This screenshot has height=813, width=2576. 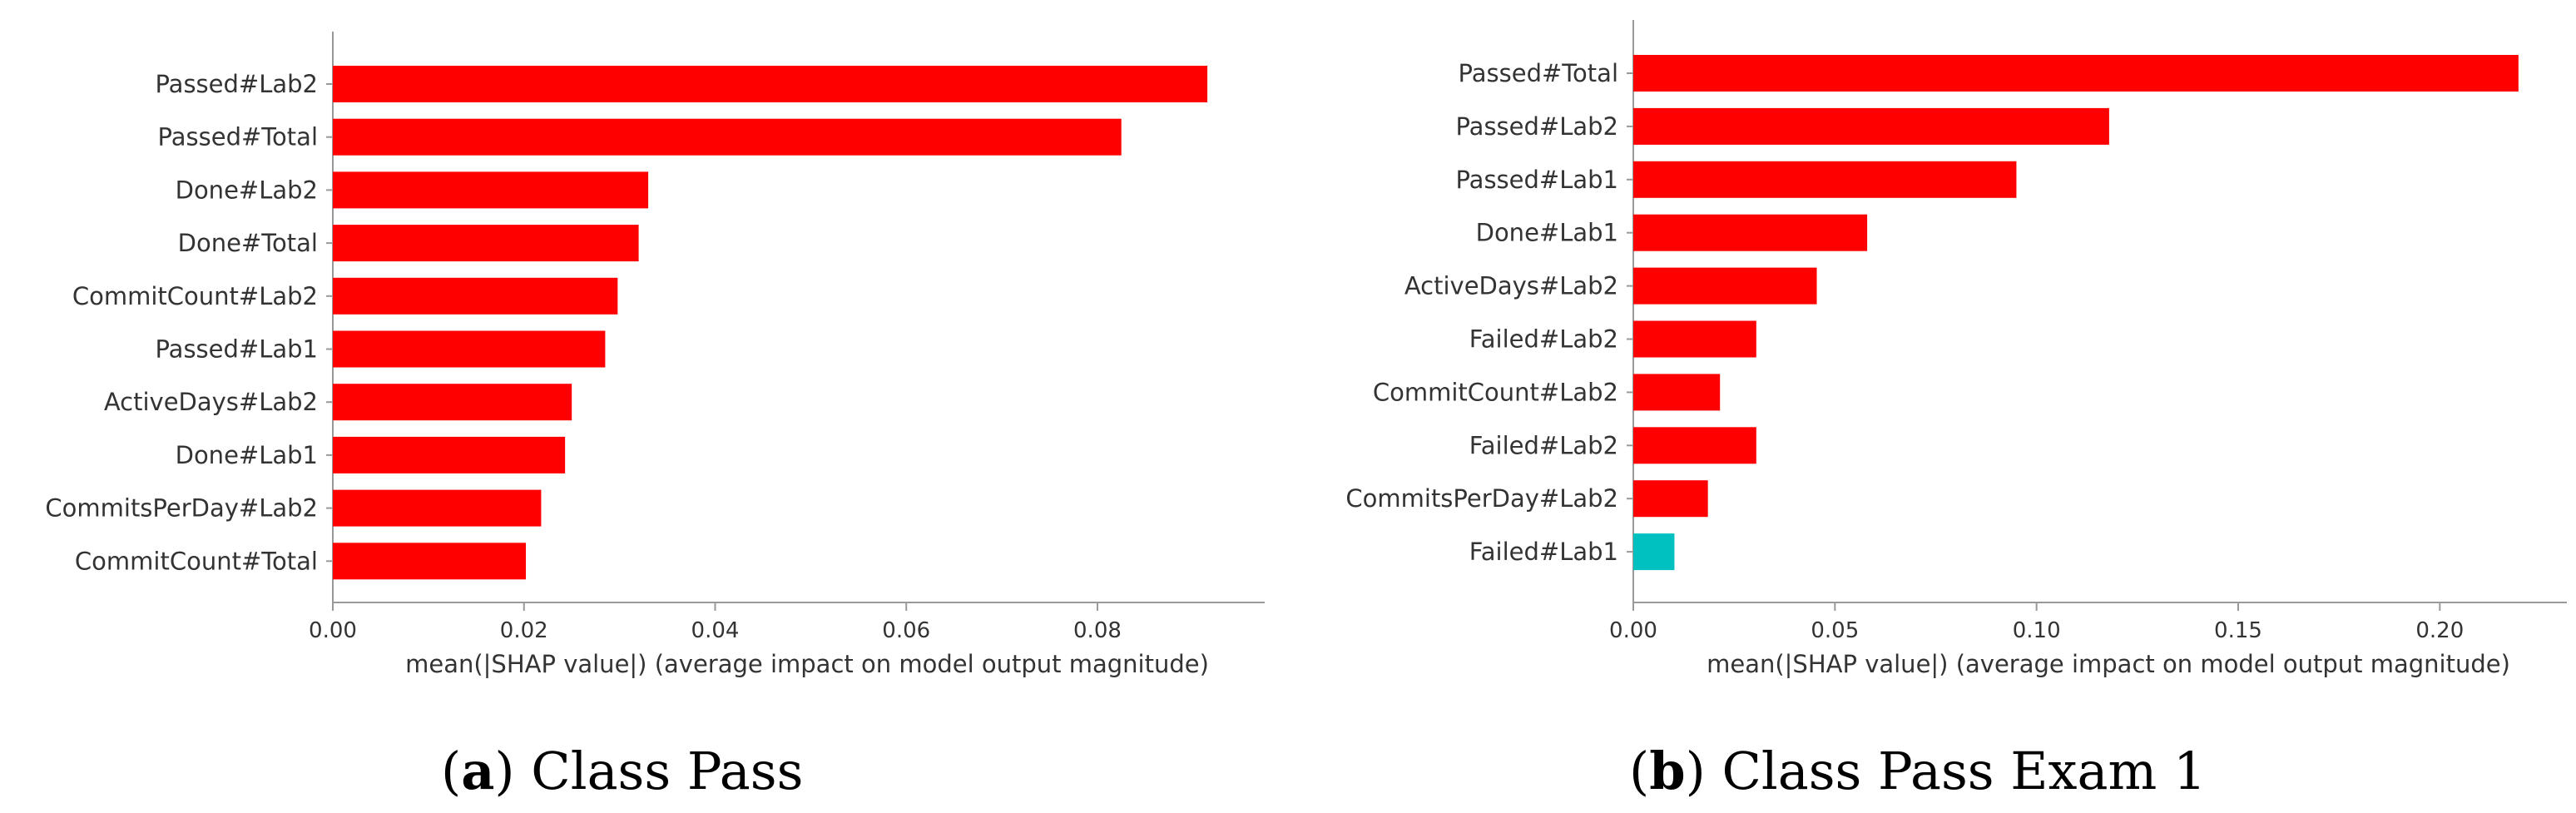 I want to click on x-tick-label: 0.02, so click(x=524, y=630).